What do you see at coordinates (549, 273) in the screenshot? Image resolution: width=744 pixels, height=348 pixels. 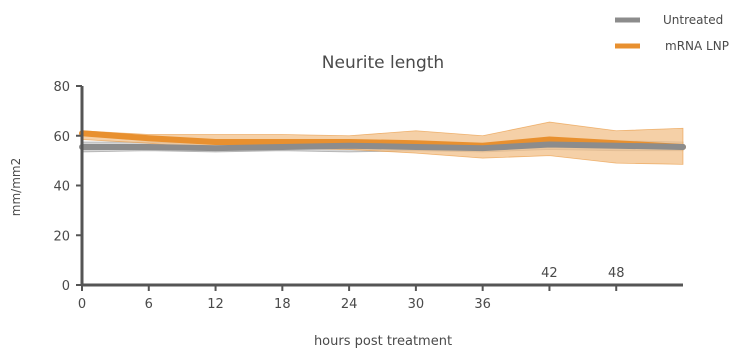 I see `x-tick-label: 42` at bounding box center [549, 273].